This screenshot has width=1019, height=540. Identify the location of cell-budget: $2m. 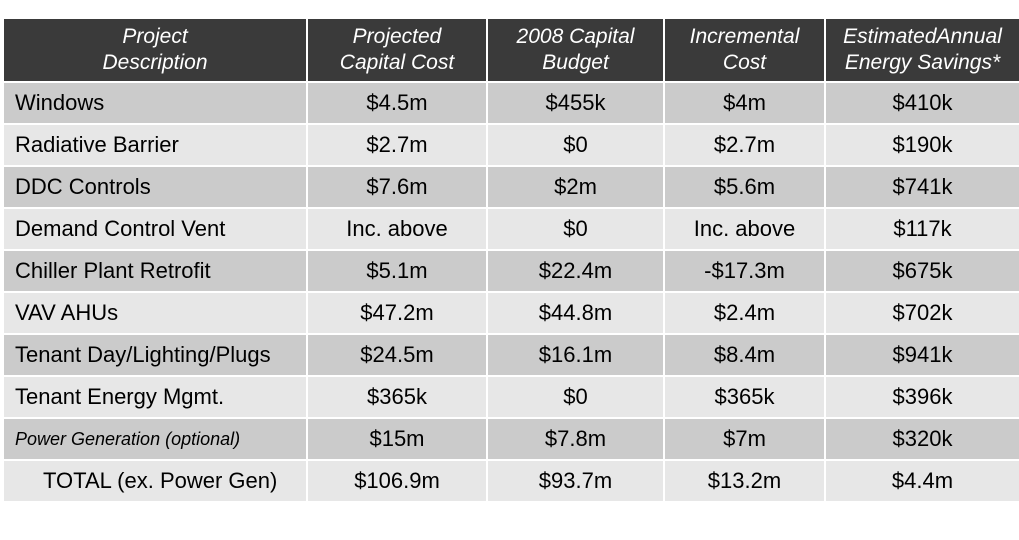
(575, 187).